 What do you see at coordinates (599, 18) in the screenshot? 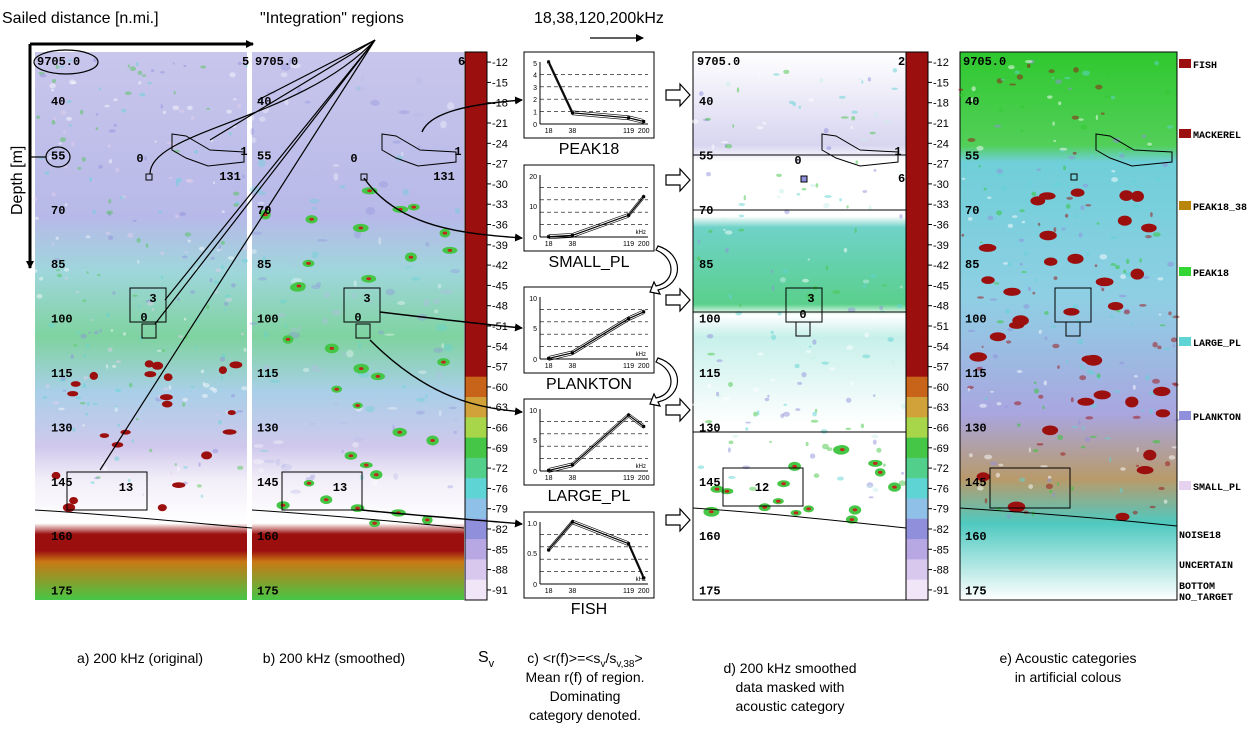
I see `frequencies-label: 18,38,120,200kHz` at bounding box center [599, 18].